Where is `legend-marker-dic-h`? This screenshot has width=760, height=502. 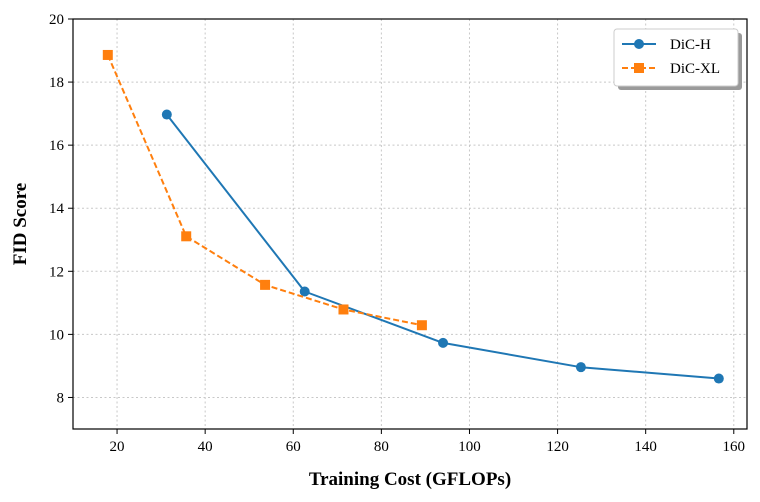
legend-marker-dic-h is located at coordinates (639, 44).